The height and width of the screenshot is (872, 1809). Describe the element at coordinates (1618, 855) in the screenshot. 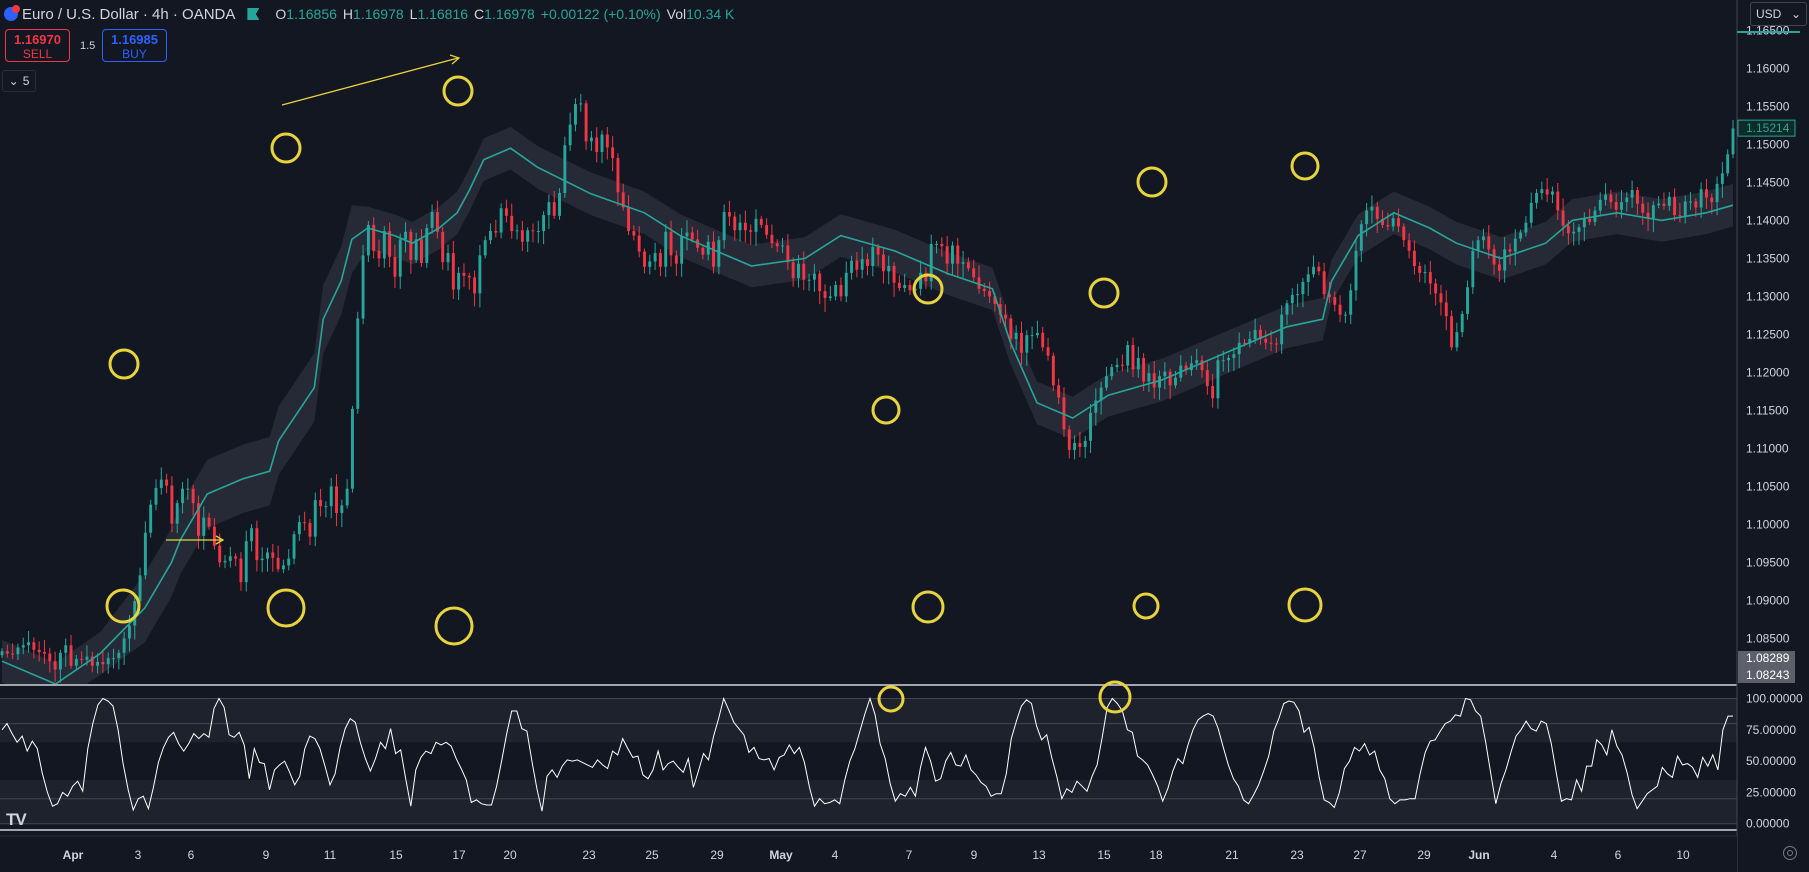

I see `time-tick-label: 6` at that location.